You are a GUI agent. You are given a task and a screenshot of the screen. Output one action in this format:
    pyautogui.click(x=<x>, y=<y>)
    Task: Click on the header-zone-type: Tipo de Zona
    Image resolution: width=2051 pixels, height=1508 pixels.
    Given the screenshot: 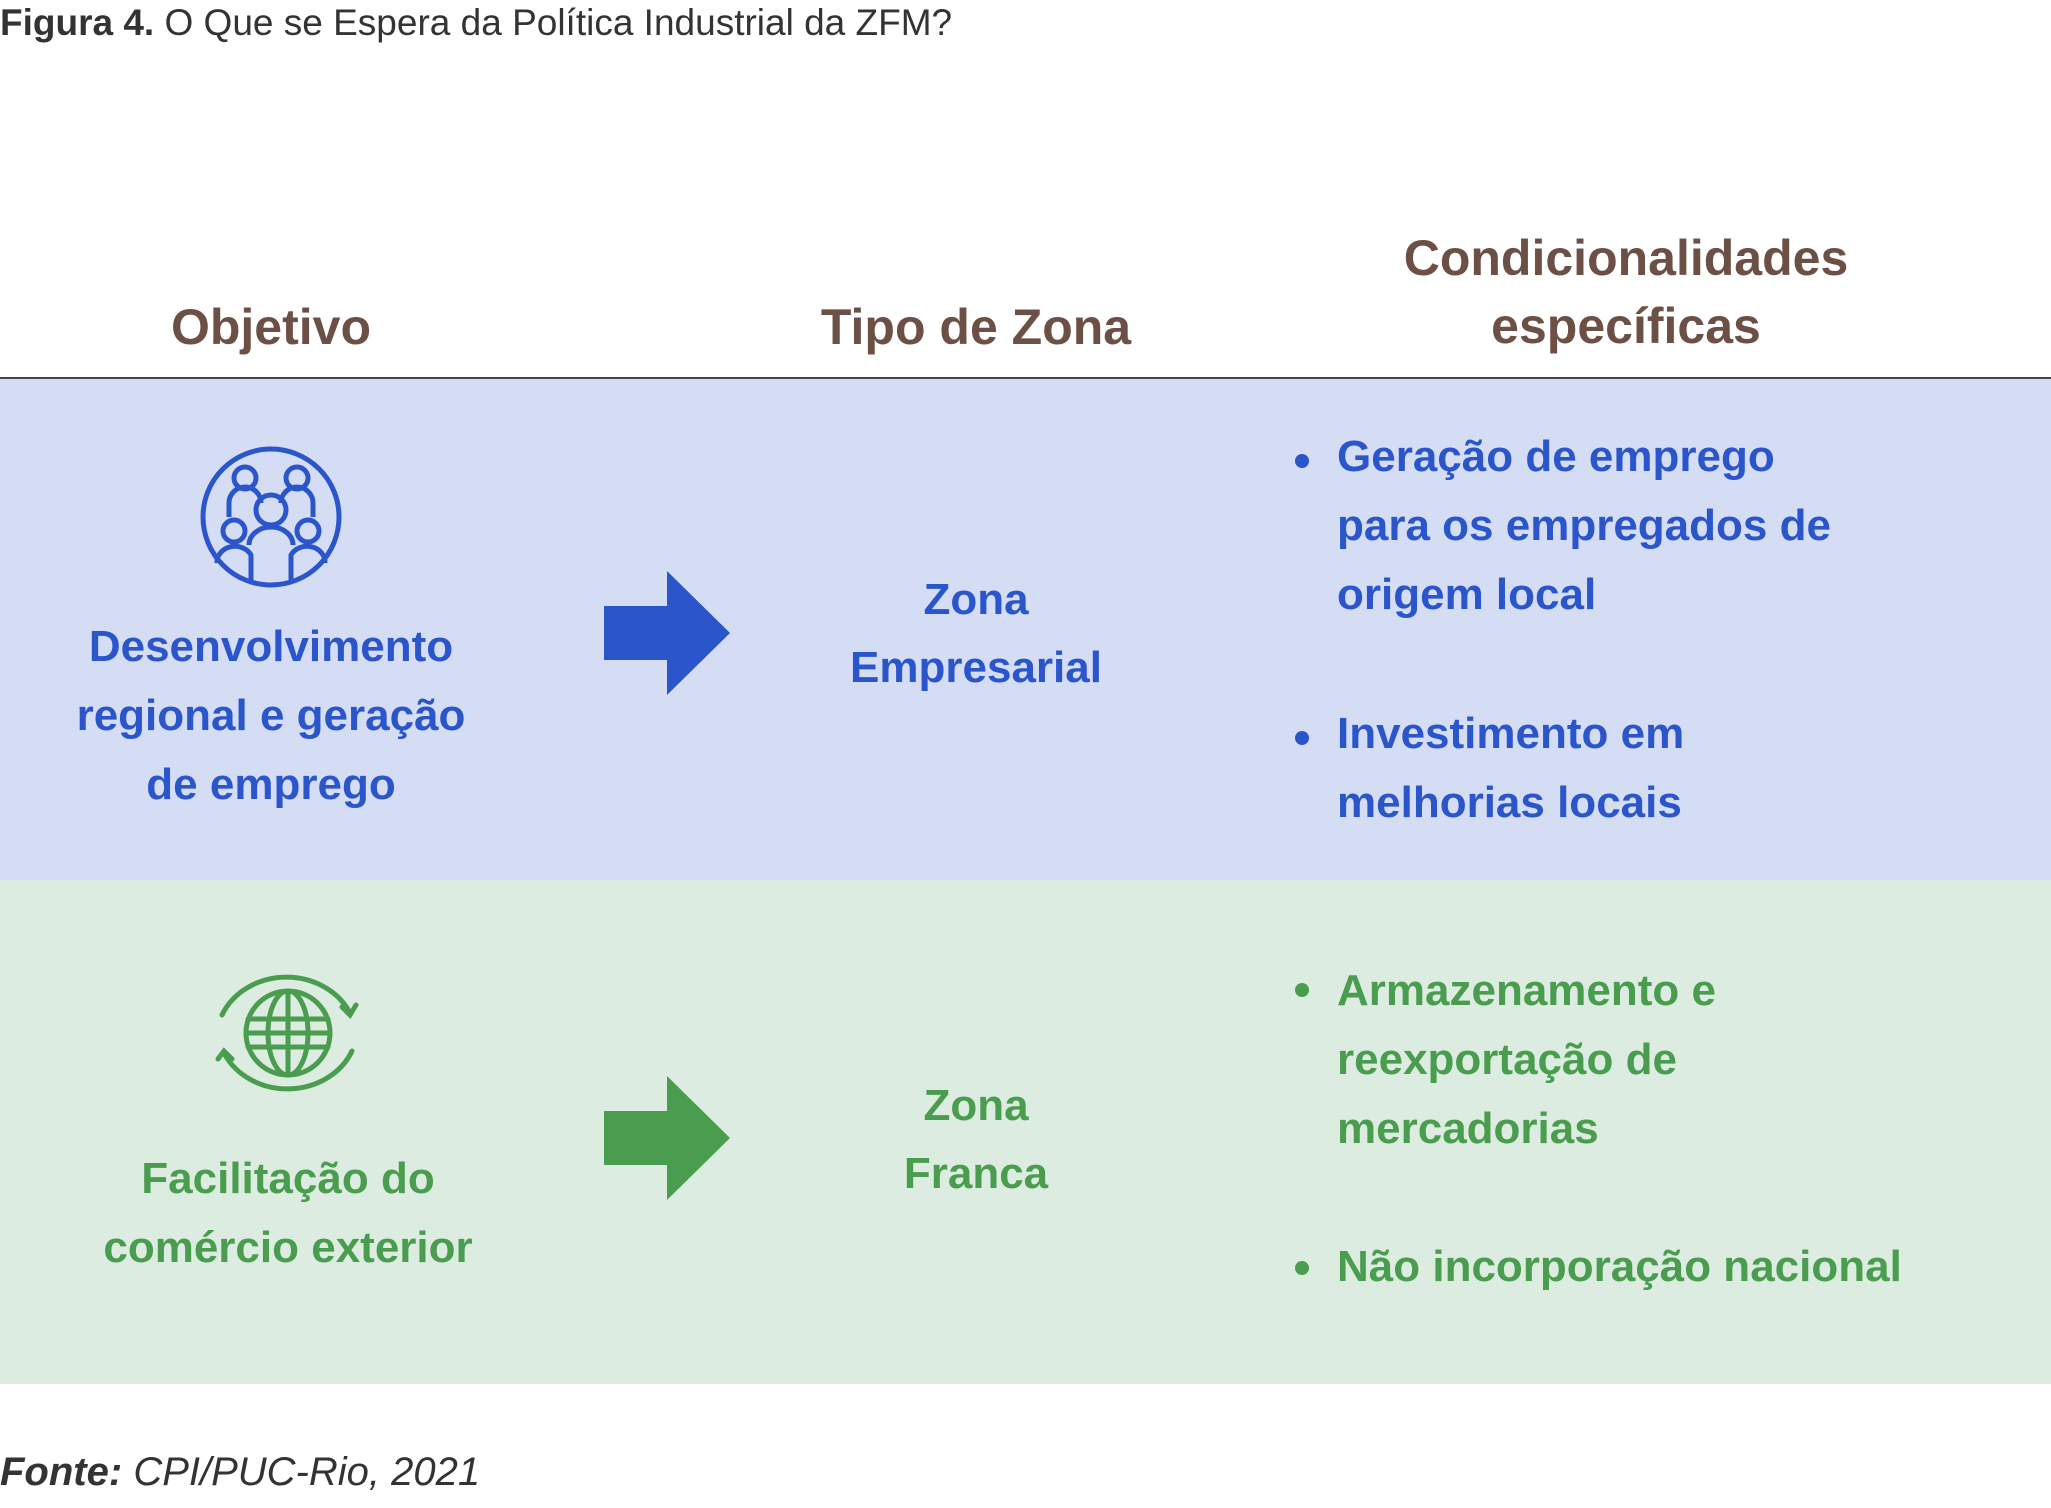 What is the action you would take?
    pyautogui.click(x=976, y=327)
    